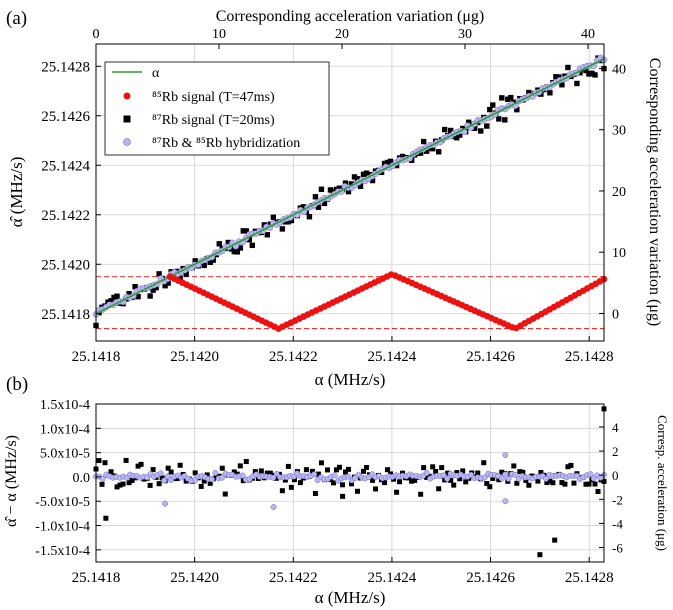 This screenshot has height=610, width=673. I want to click on panel-label-a: (a), so click(16, 18).